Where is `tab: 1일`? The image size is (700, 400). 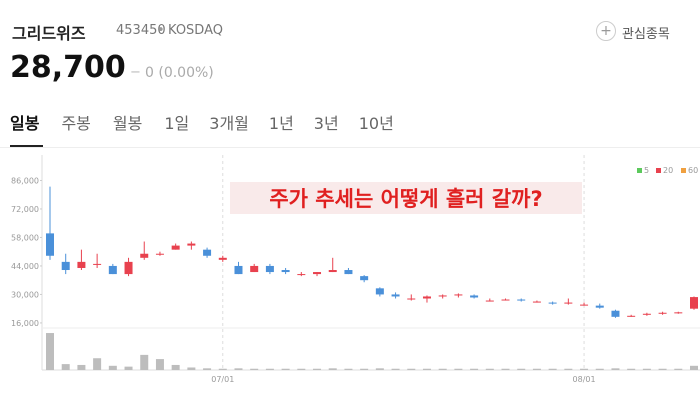
tab: 1일 is located at coordinates (177, 123).